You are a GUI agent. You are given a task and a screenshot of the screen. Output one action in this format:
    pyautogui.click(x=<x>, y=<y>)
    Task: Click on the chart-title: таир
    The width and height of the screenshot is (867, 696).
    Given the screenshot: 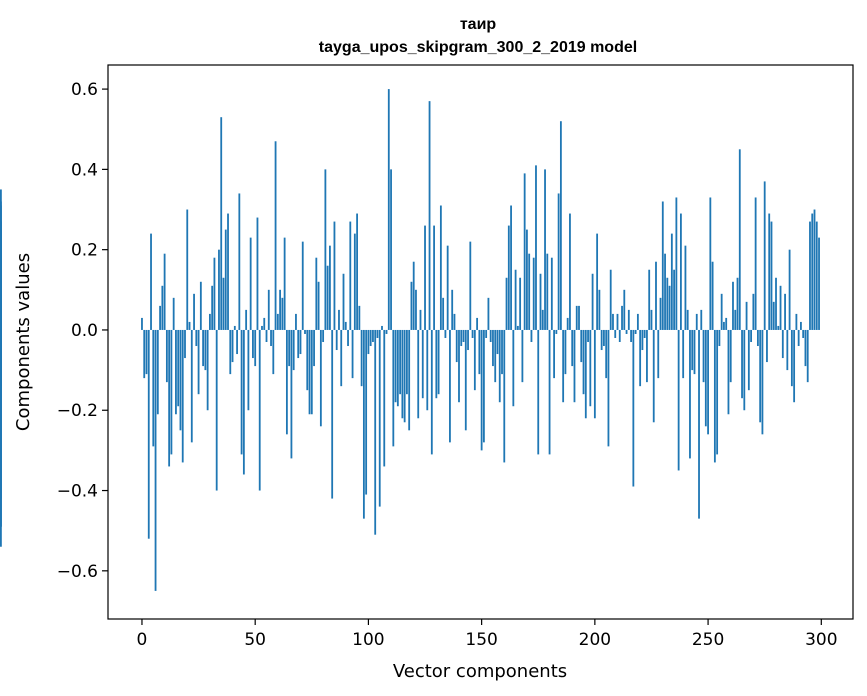 What is the action you would take?
    pyautogui.click(x=478, y=24)
    